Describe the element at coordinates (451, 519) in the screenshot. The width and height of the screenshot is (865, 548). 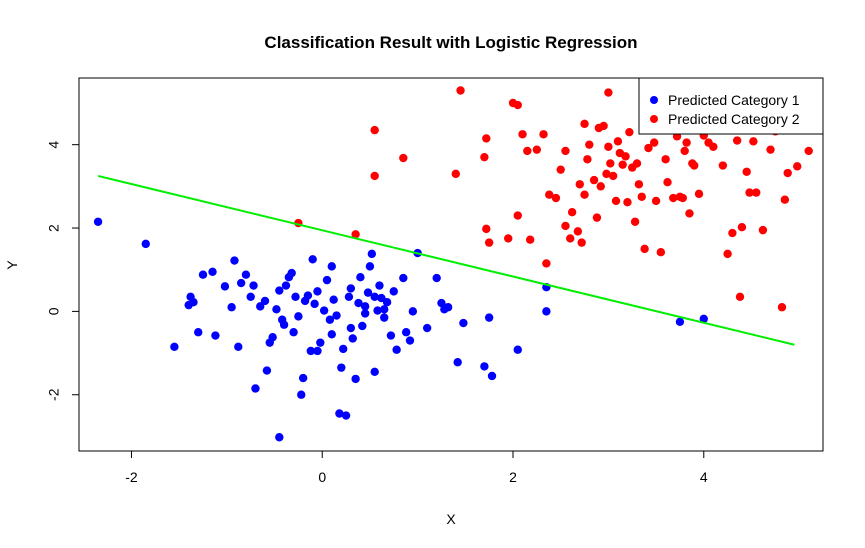
I see `x-axis-label: X` at that location.